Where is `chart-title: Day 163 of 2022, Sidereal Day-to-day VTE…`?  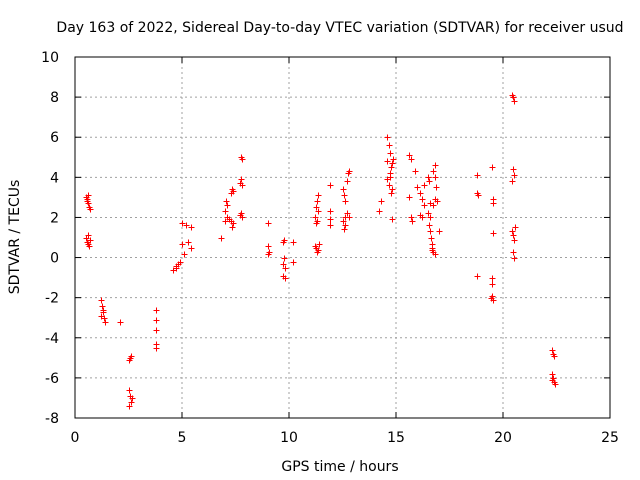 chart-title: Day 163 of 2022, Sidereal Day-to-day VTE… is located at coordinates (339, 28).